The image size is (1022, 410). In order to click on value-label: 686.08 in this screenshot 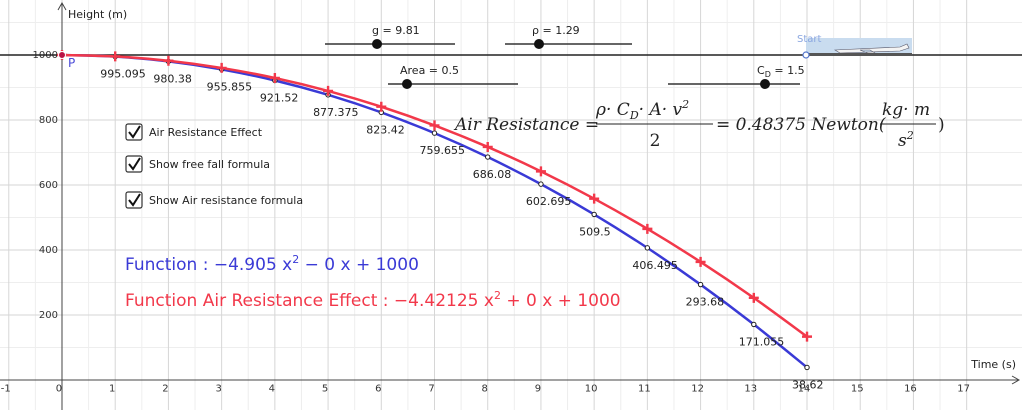, I will do `click(492, 174)`.